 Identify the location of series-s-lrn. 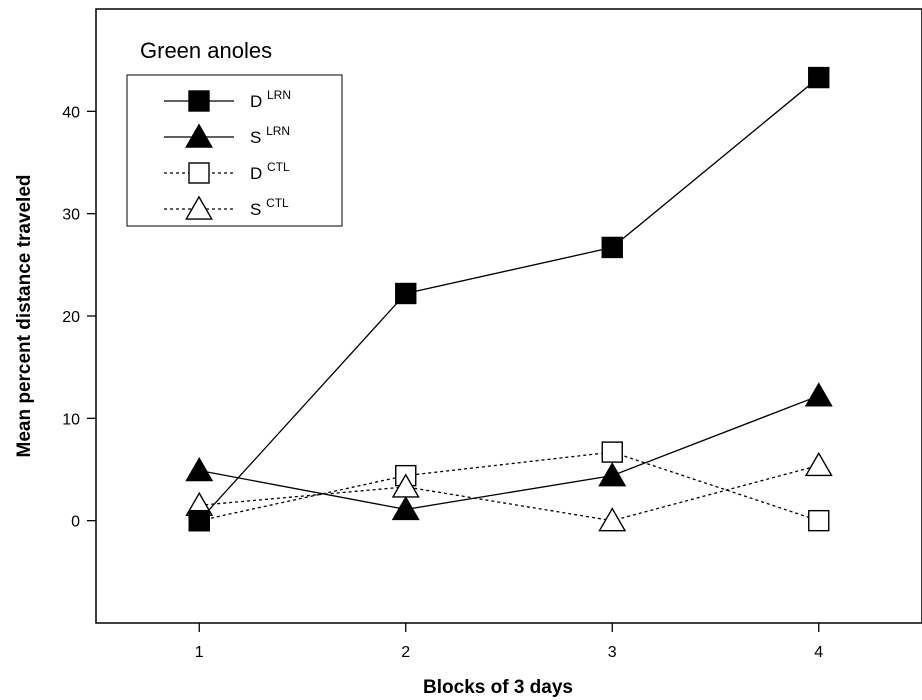
(509, 451).